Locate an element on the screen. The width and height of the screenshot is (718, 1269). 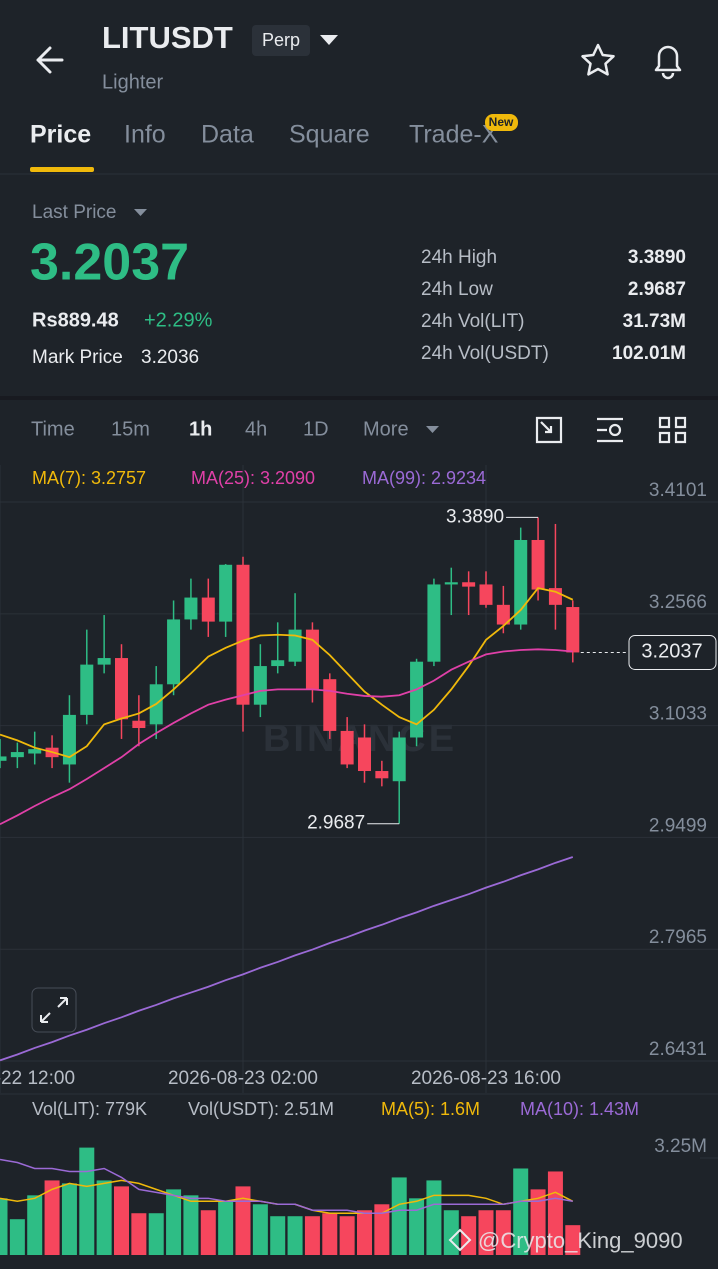
back-button is located at coordinates (50, 60).